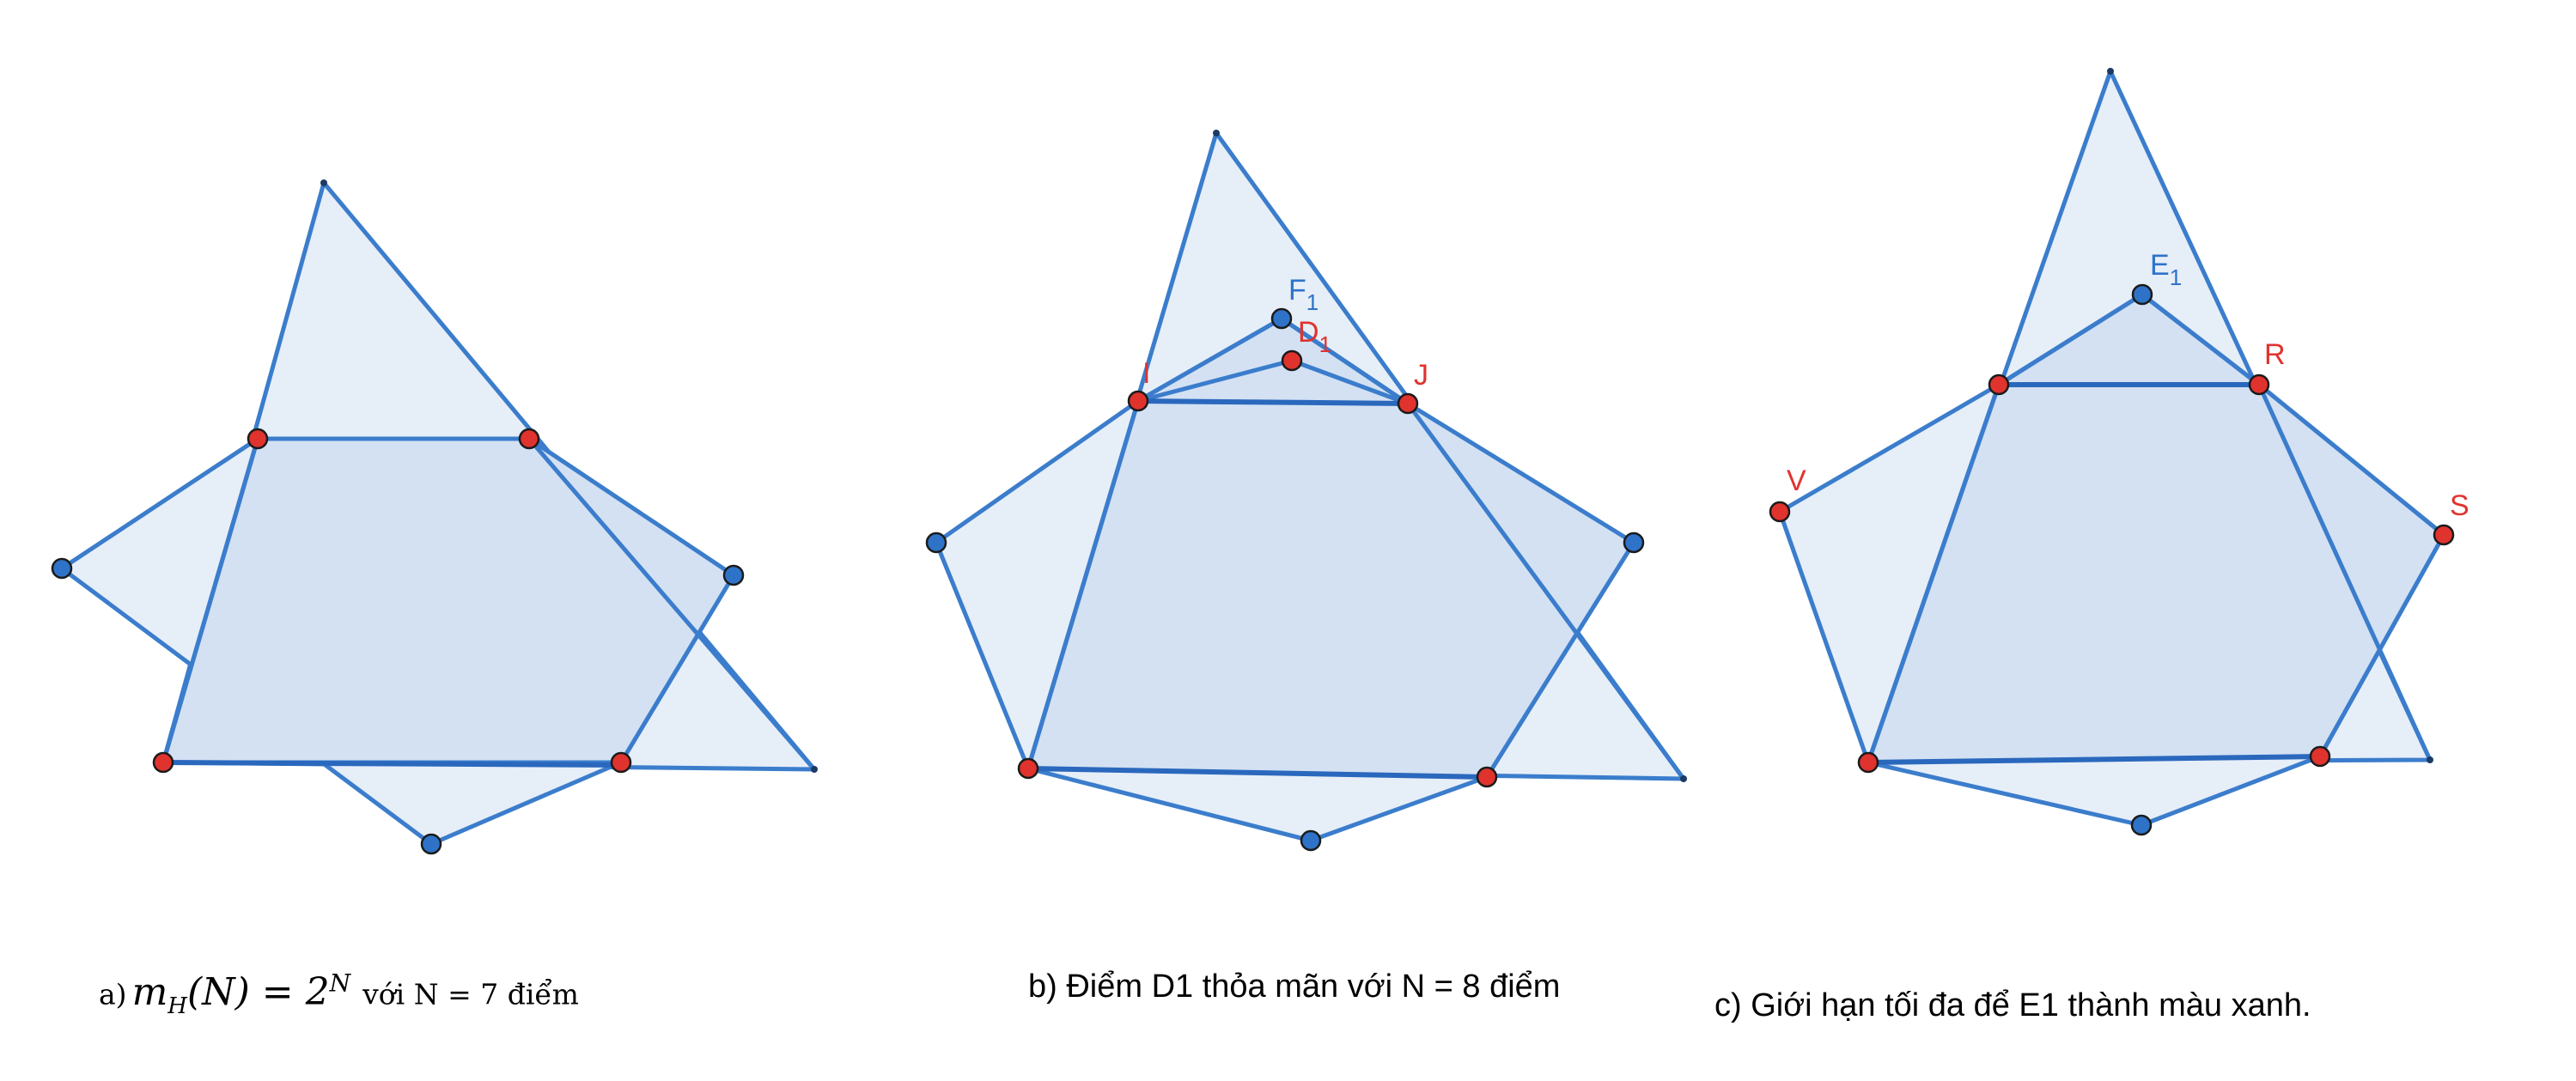  I want to click on panel-c-point-r, so click(2259, 384).